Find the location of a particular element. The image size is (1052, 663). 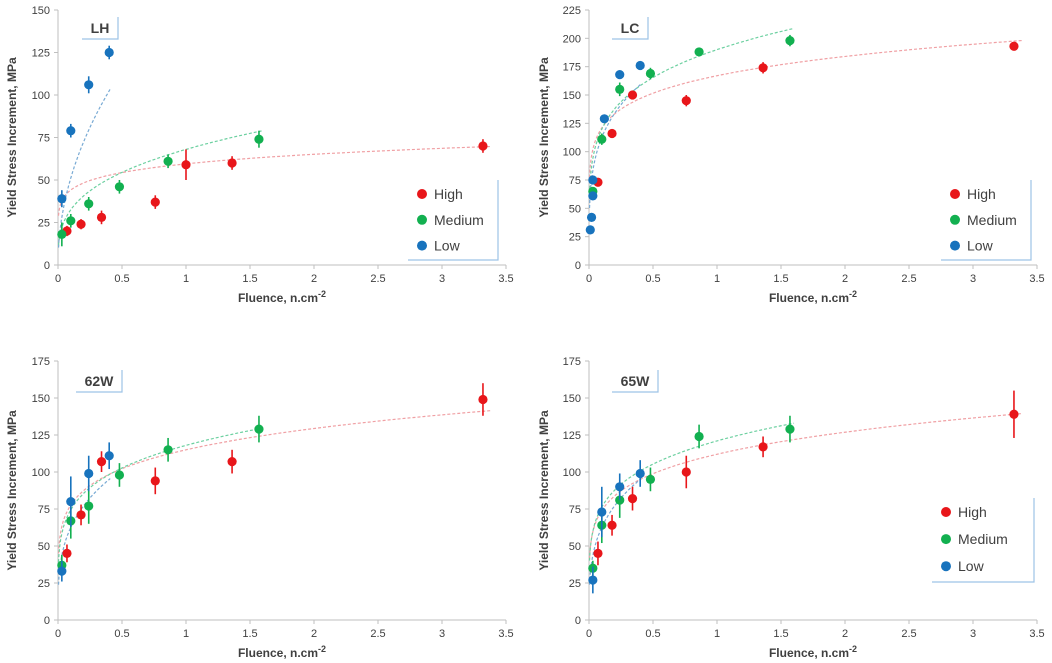

panel-tag: LH is located at coordinates (100, 28).